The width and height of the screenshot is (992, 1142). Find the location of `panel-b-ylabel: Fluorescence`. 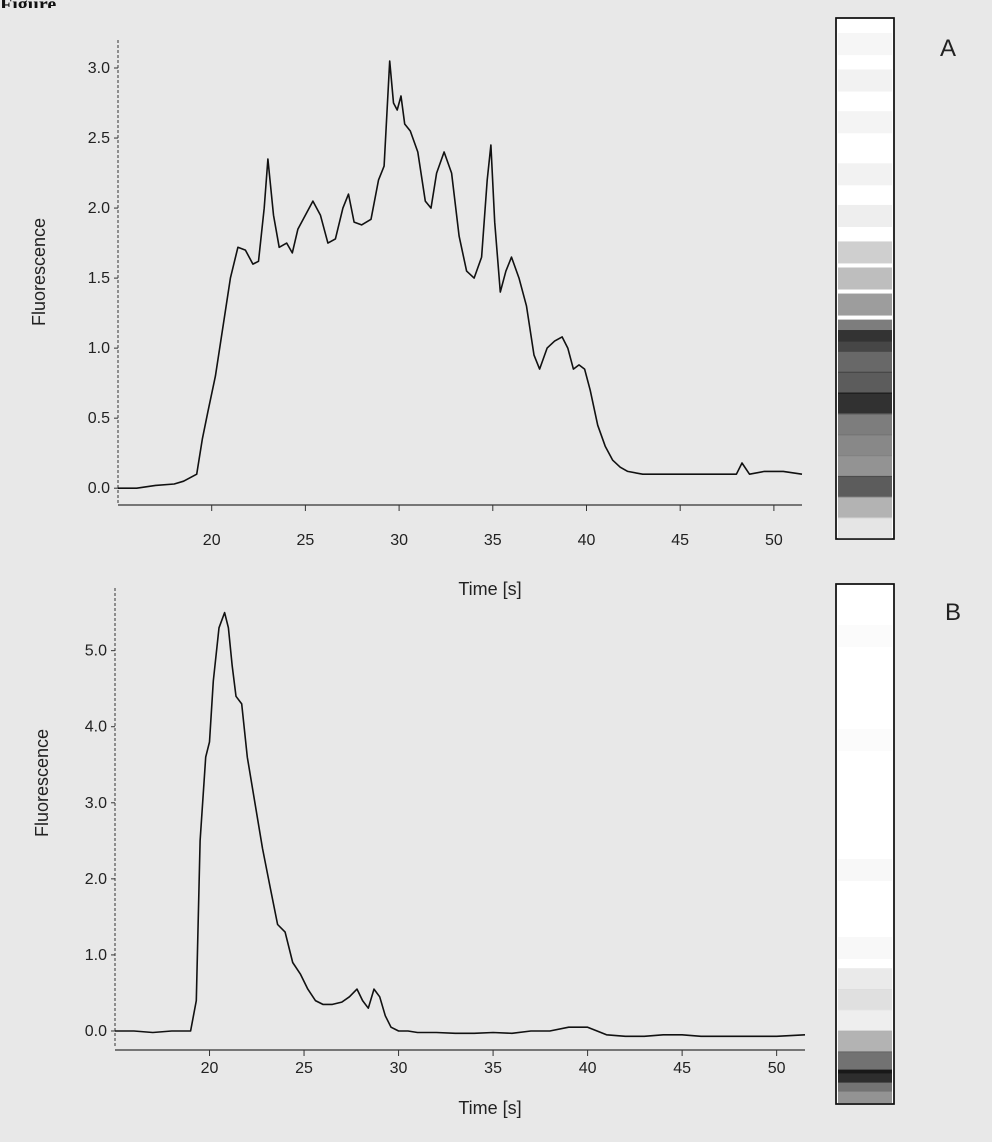

panel-b-ylabel: Fluorescence is located at coordinates (42, 783).